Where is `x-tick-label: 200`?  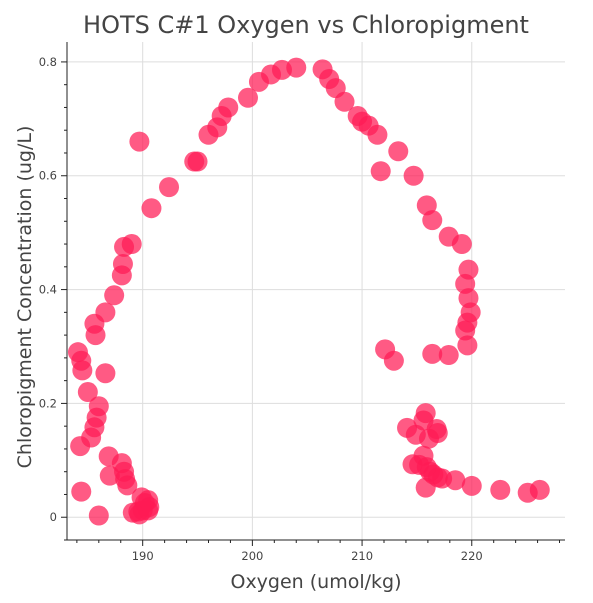 x-tick-label: 200 is located at coordinates (252, 556).